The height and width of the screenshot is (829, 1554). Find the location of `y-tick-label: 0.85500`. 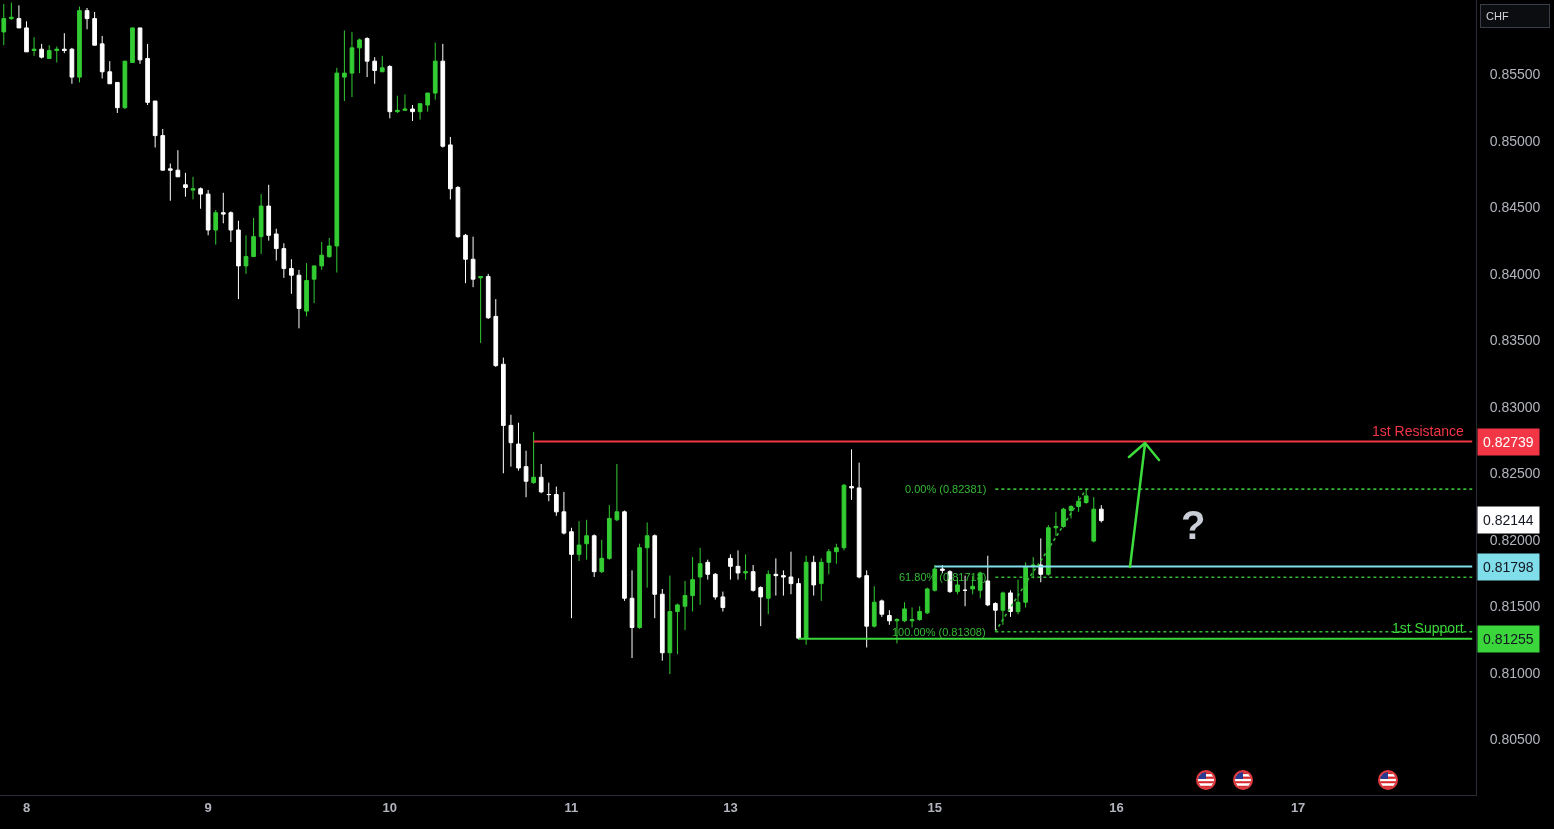

y-tick-label: 0.85500 is located at coordinates (1515, 74).